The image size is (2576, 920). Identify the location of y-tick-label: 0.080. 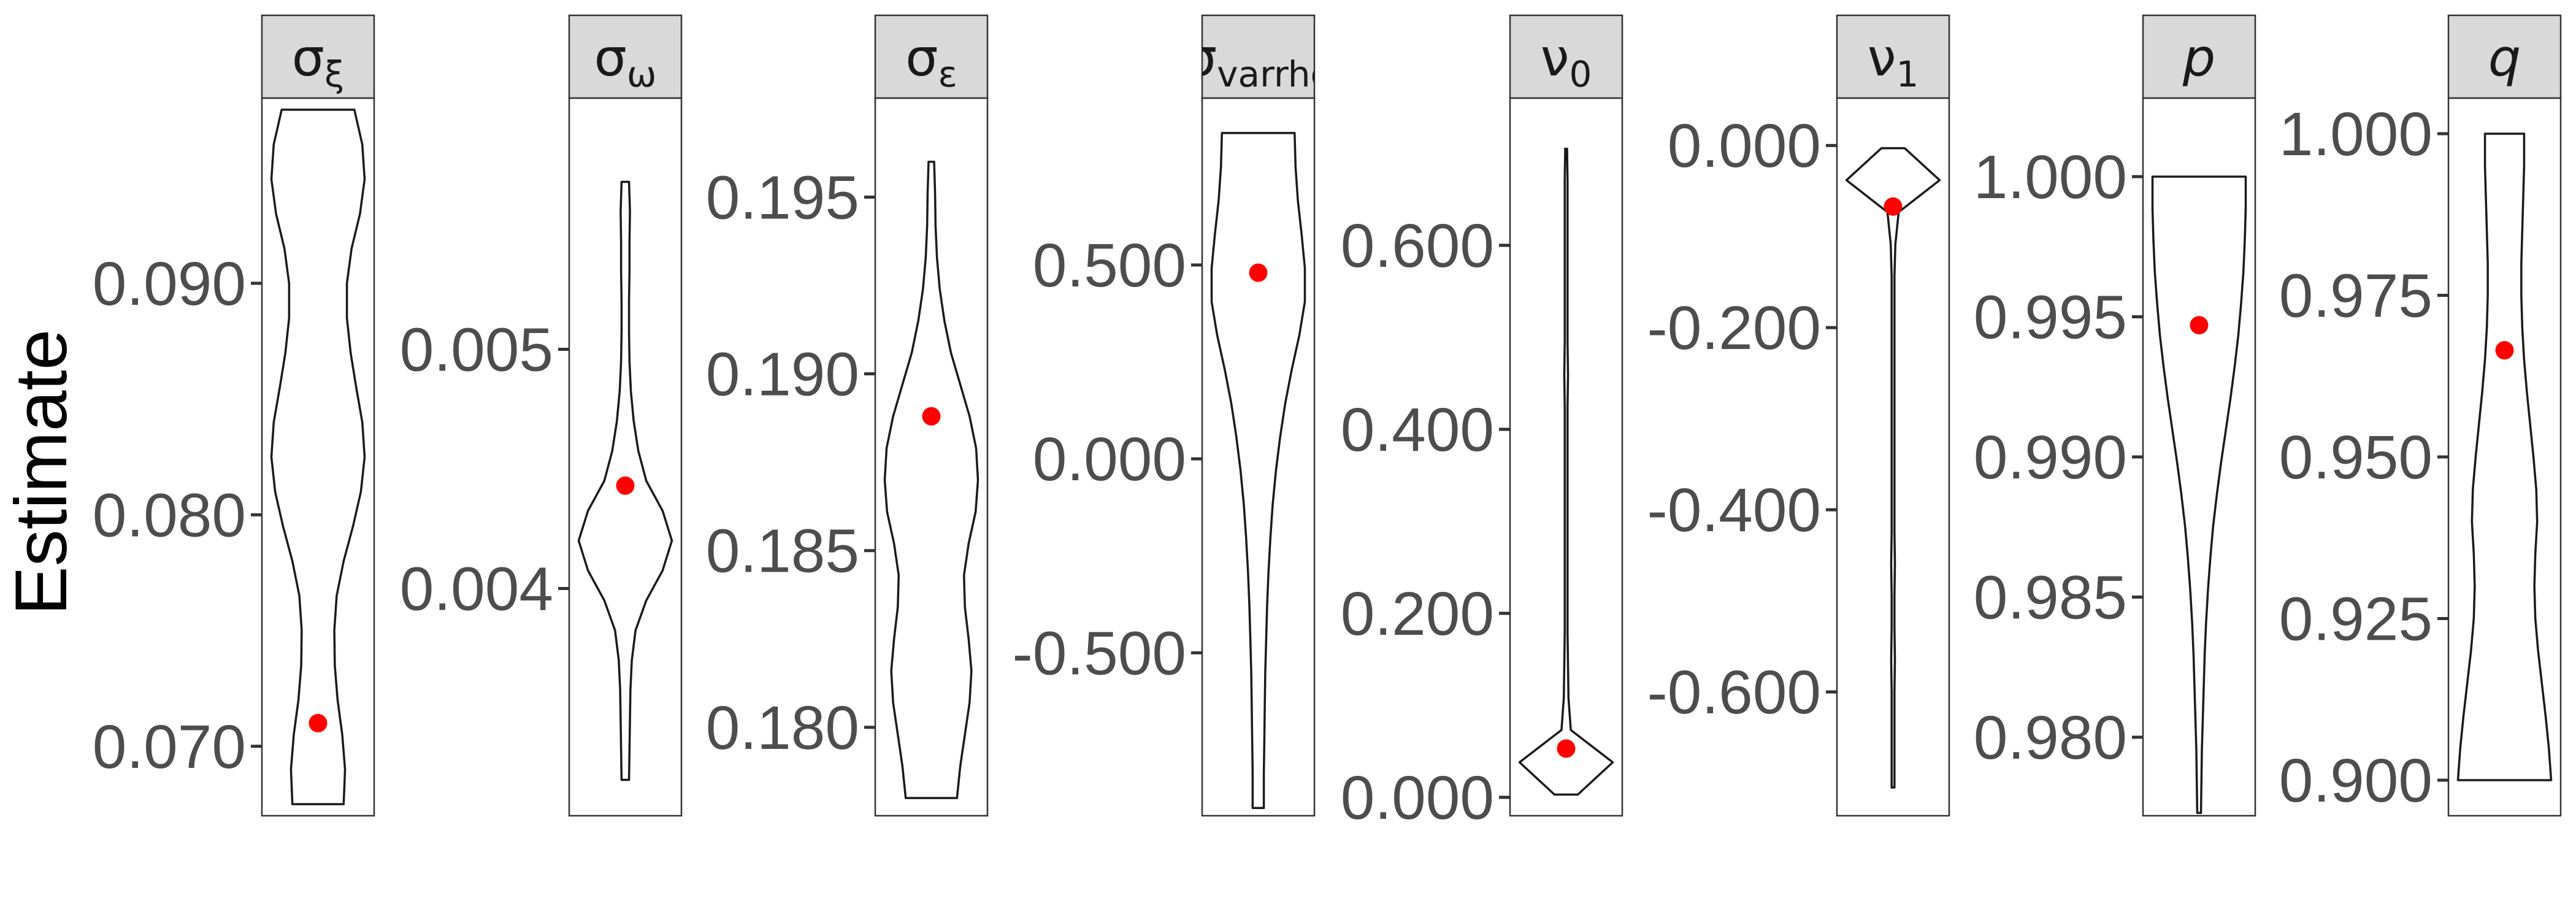
(169, 515).